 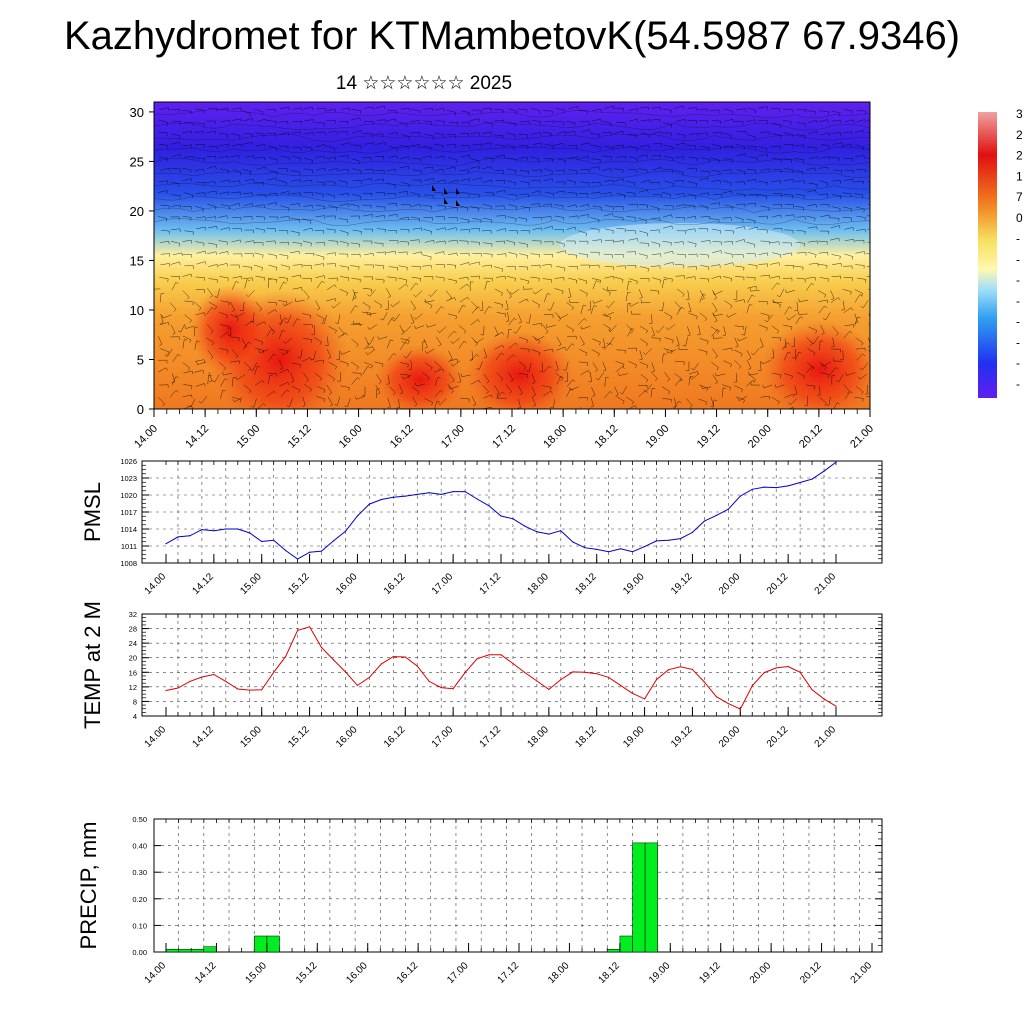 What do you see at coordinates (434, 188) in the screenshot?
I see `wind-pennant` at bounding box center [434, 188].